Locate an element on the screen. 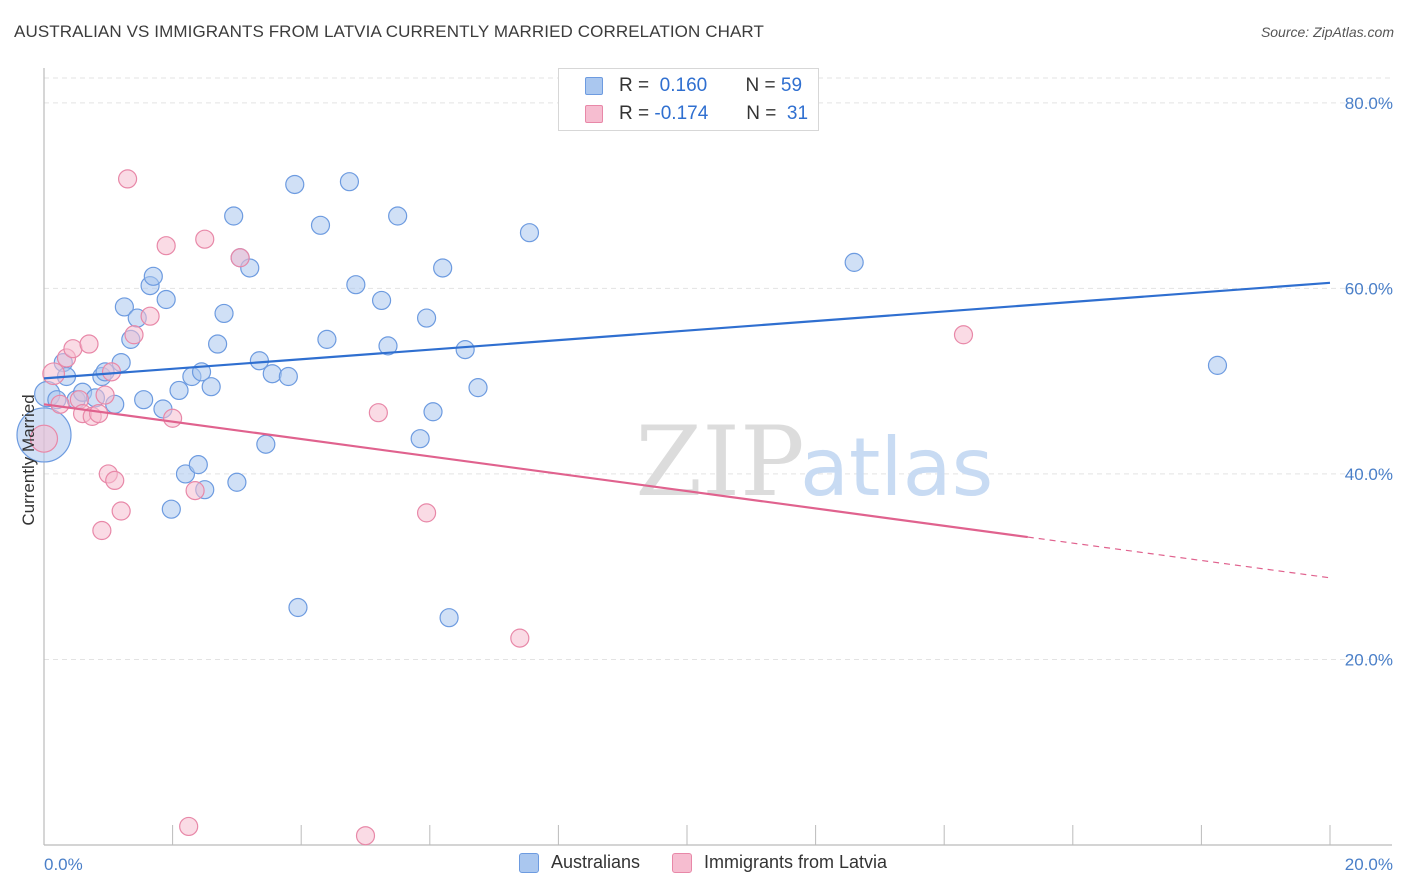 This screenshot has width=1406, height=892. legend-n-value: 31 is located at coordinates (797, 113).